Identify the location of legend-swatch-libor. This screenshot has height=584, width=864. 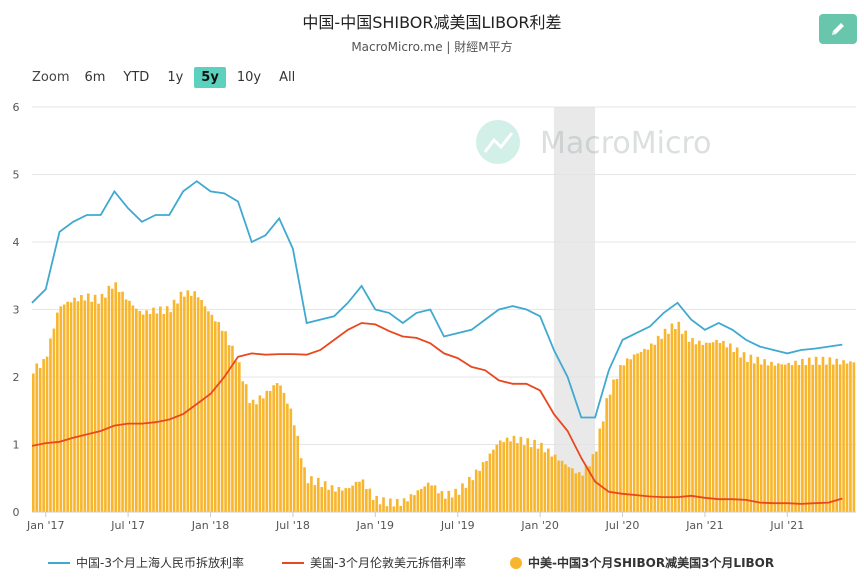
(293, 562).